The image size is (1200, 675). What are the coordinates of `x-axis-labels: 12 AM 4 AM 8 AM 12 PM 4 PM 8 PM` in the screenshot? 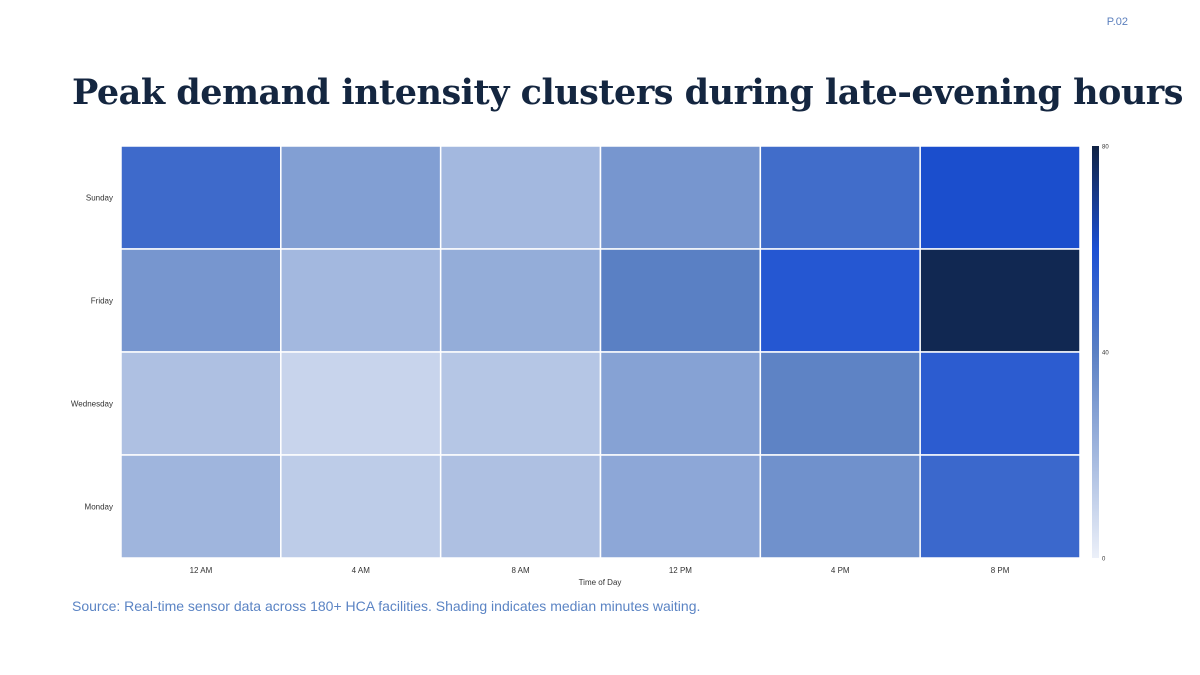 It's located at (600, 570).